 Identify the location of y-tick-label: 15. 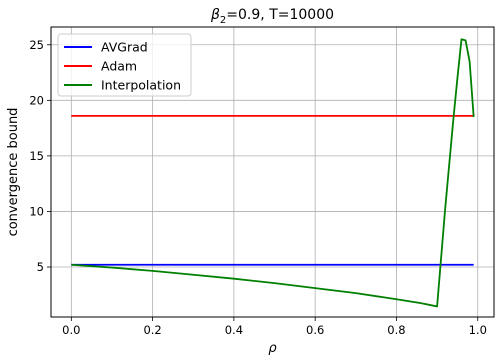
(36, 156).